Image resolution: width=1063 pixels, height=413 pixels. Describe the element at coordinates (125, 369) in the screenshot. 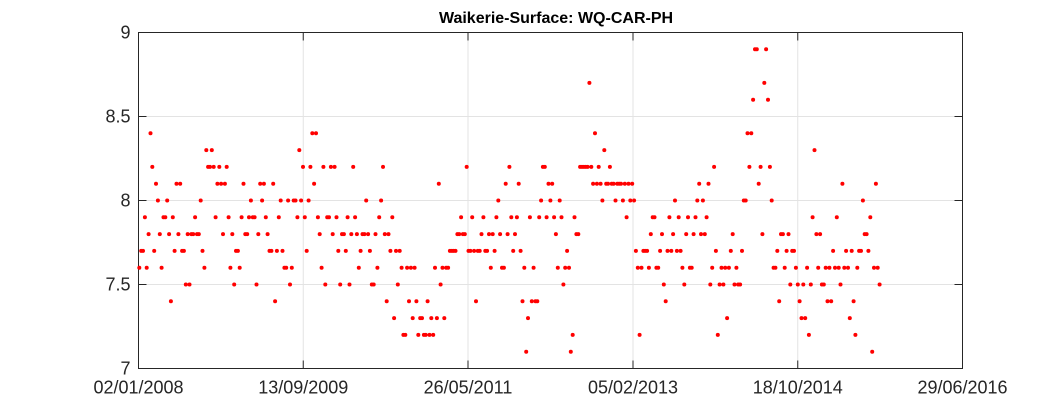

I see `y-tick-label: 7` at that location.